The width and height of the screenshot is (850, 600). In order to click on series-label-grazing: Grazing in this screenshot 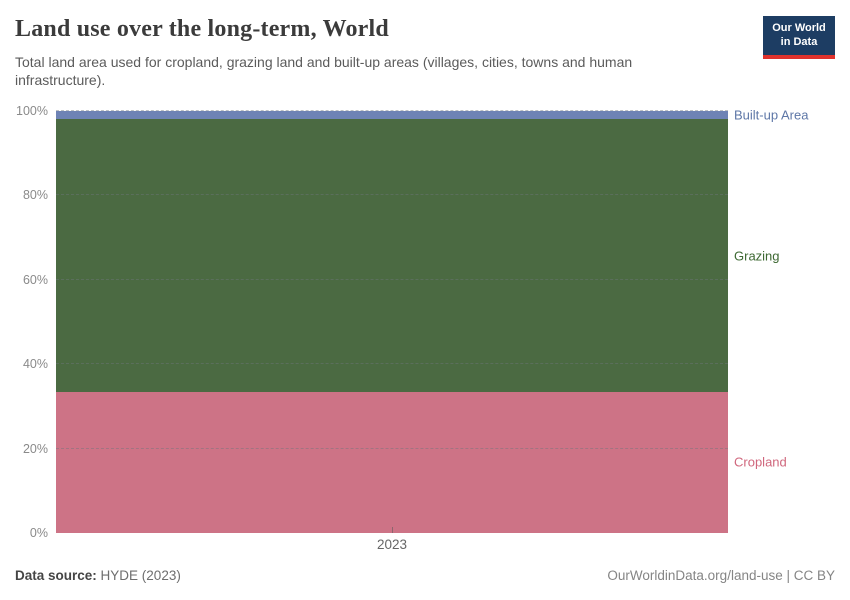, I will do `click(757, 256)`.